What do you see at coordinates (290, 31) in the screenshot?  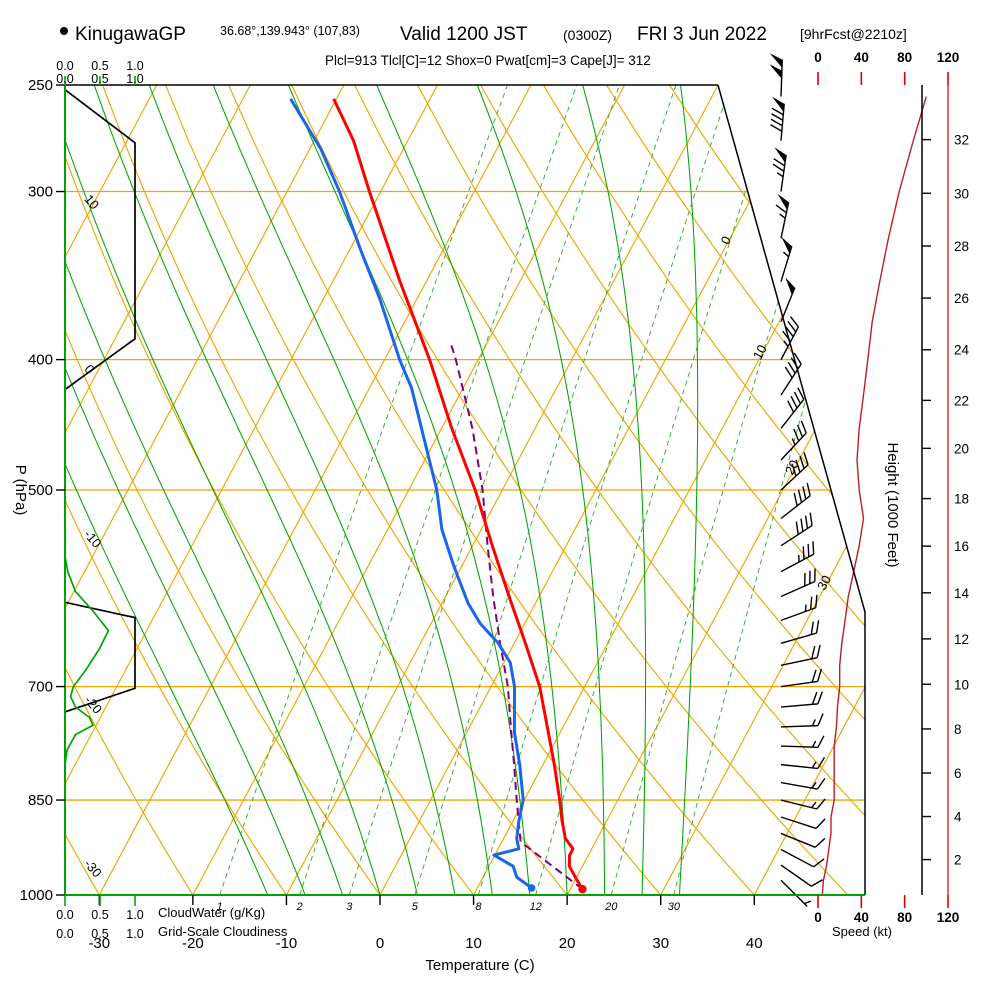 I see `station-coords: 36.68°,139.943° (107,83)` at bounding box center [290, 31].